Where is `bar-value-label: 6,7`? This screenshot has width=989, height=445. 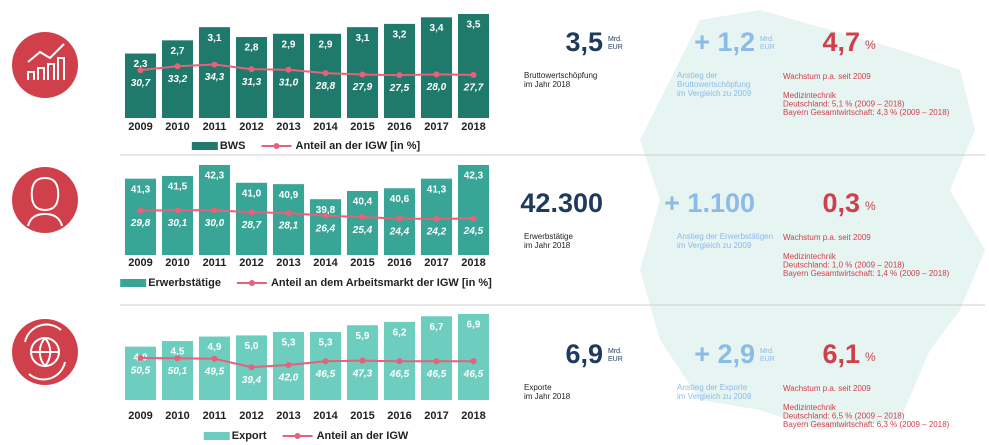 bar-value-label: 6,7 is located at coordinates (437, 327).